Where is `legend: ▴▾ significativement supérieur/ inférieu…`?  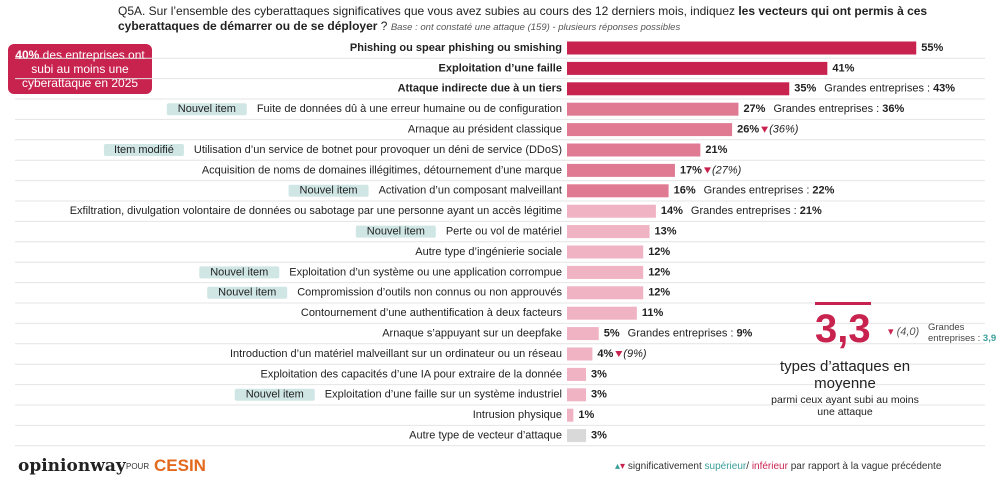
legend: ▴▾ significativement supérieur/ inférieu… is located at coordinates (778, 466).